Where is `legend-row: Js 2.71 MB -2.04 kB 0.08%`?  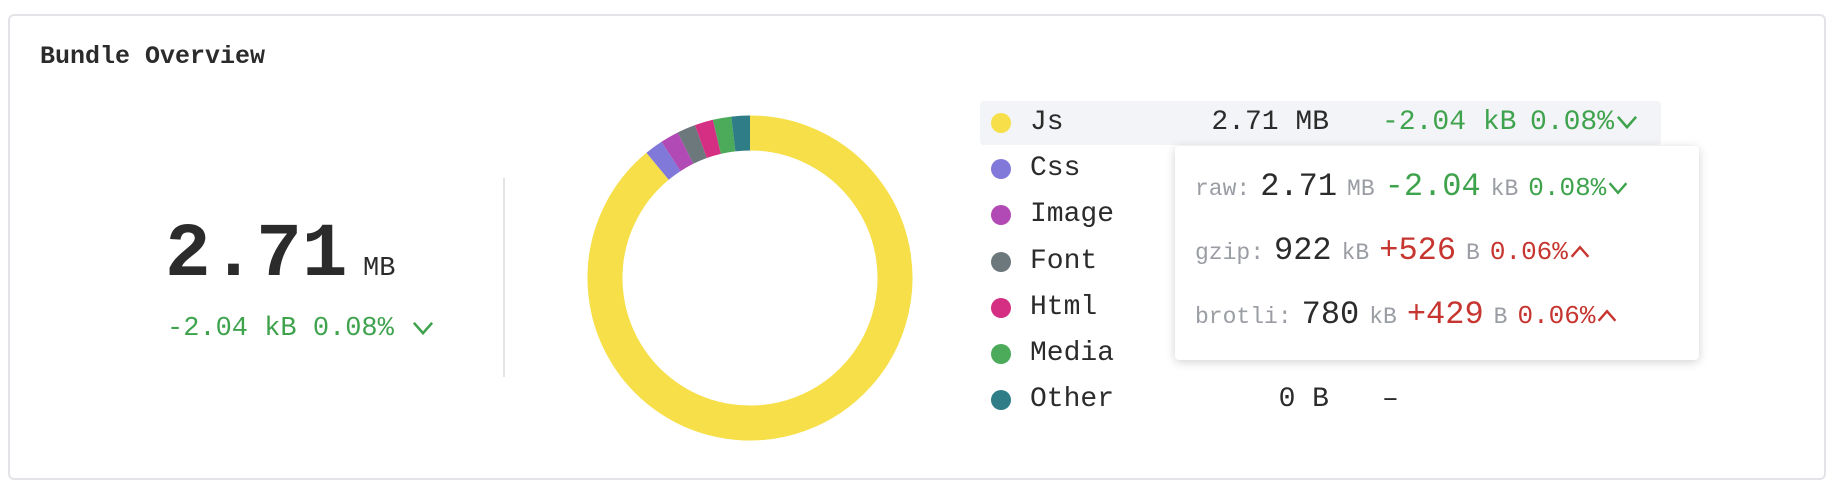 legend-row: Js 2.71 MB -2.04 kB 0.08% is located at coordinates (1320, 123).